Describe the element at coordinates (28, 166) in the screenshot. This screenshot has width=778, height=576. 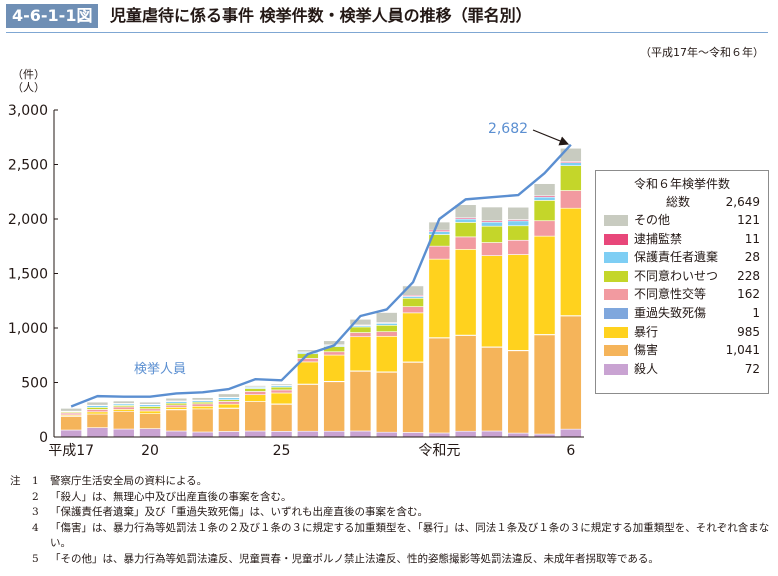
I see `y-tick-label: 2,500` at that location.